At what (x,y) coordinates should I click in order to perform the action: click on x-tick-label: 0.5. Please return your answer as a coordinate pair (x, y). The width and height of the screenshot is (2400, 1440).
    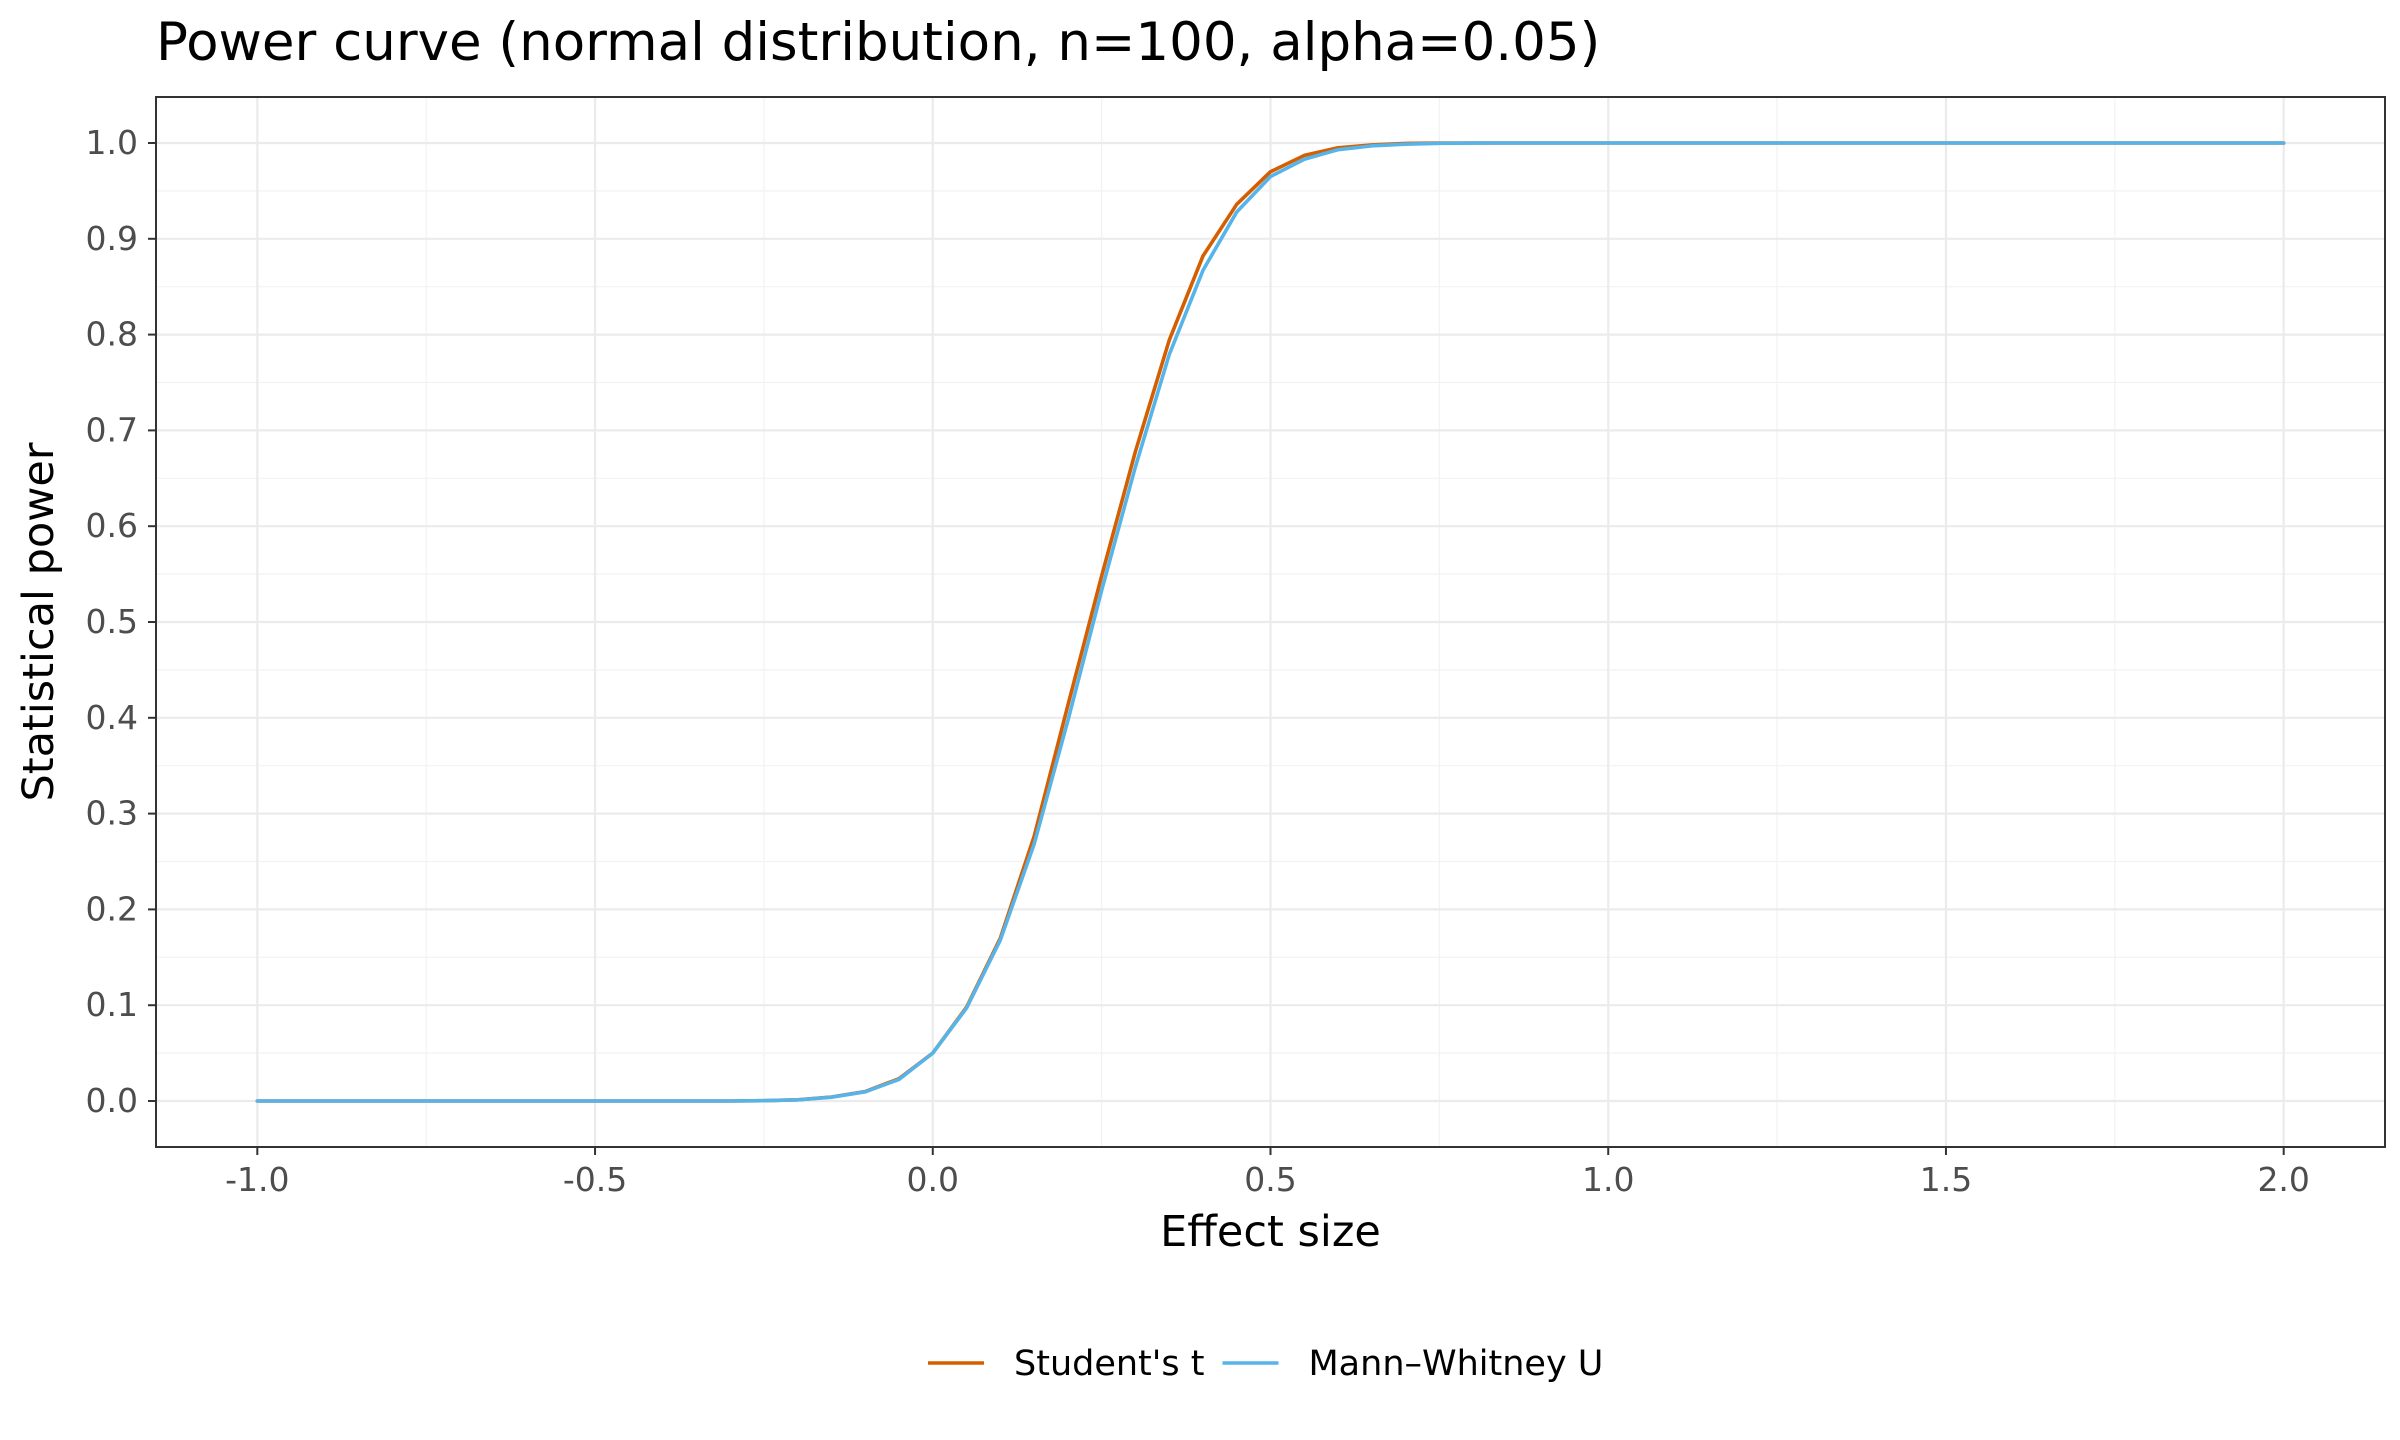
    Looking at the image, I should click on (1270, 1179).